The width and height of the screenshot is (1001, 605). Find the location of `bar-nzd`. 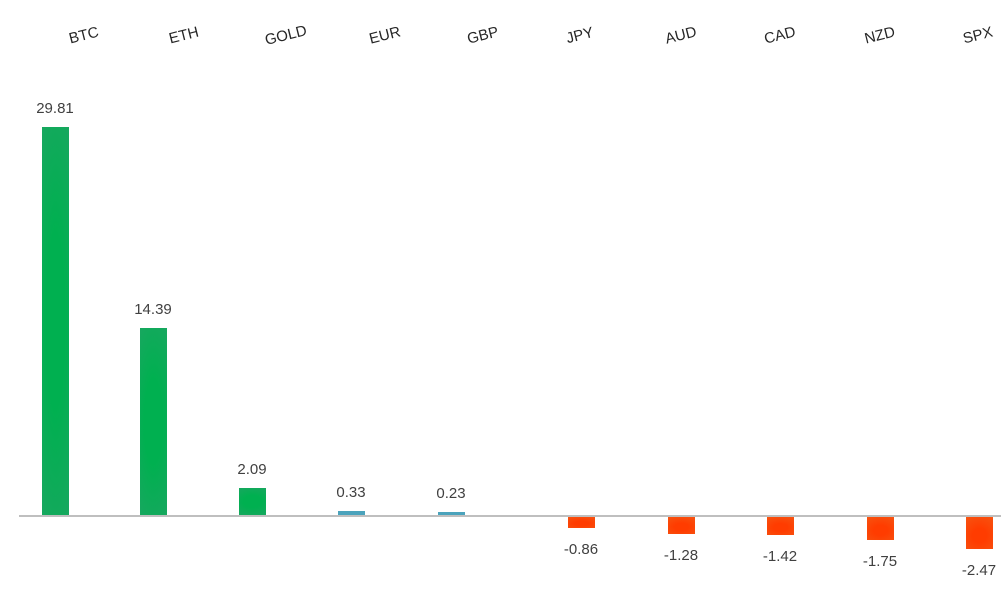

bar-nzd is located at coordinates (880, 528).